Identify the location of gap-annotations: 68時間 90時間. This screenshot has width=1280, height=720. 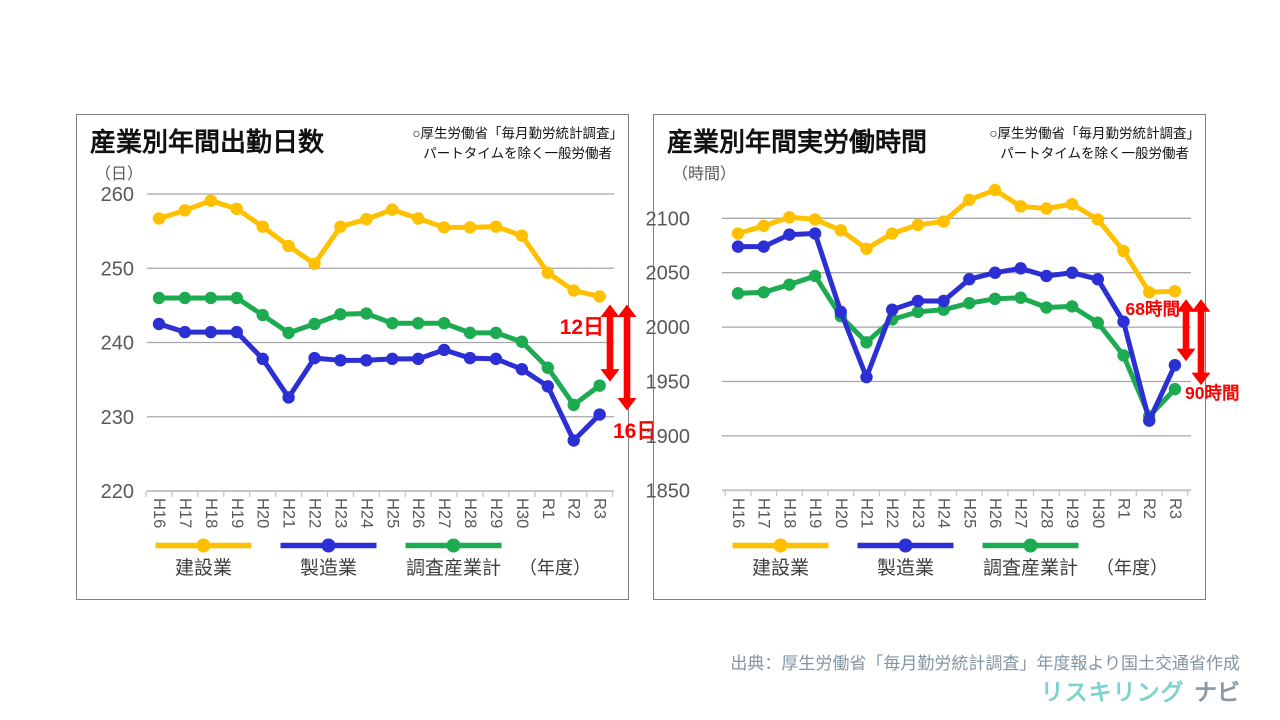
(1183, 351).